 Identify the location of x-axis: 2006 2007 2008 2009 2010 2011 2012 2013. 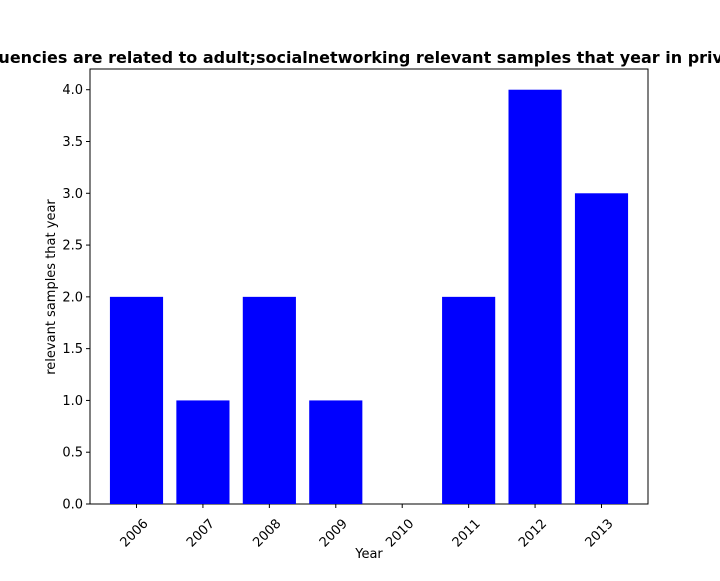
(367, 527).